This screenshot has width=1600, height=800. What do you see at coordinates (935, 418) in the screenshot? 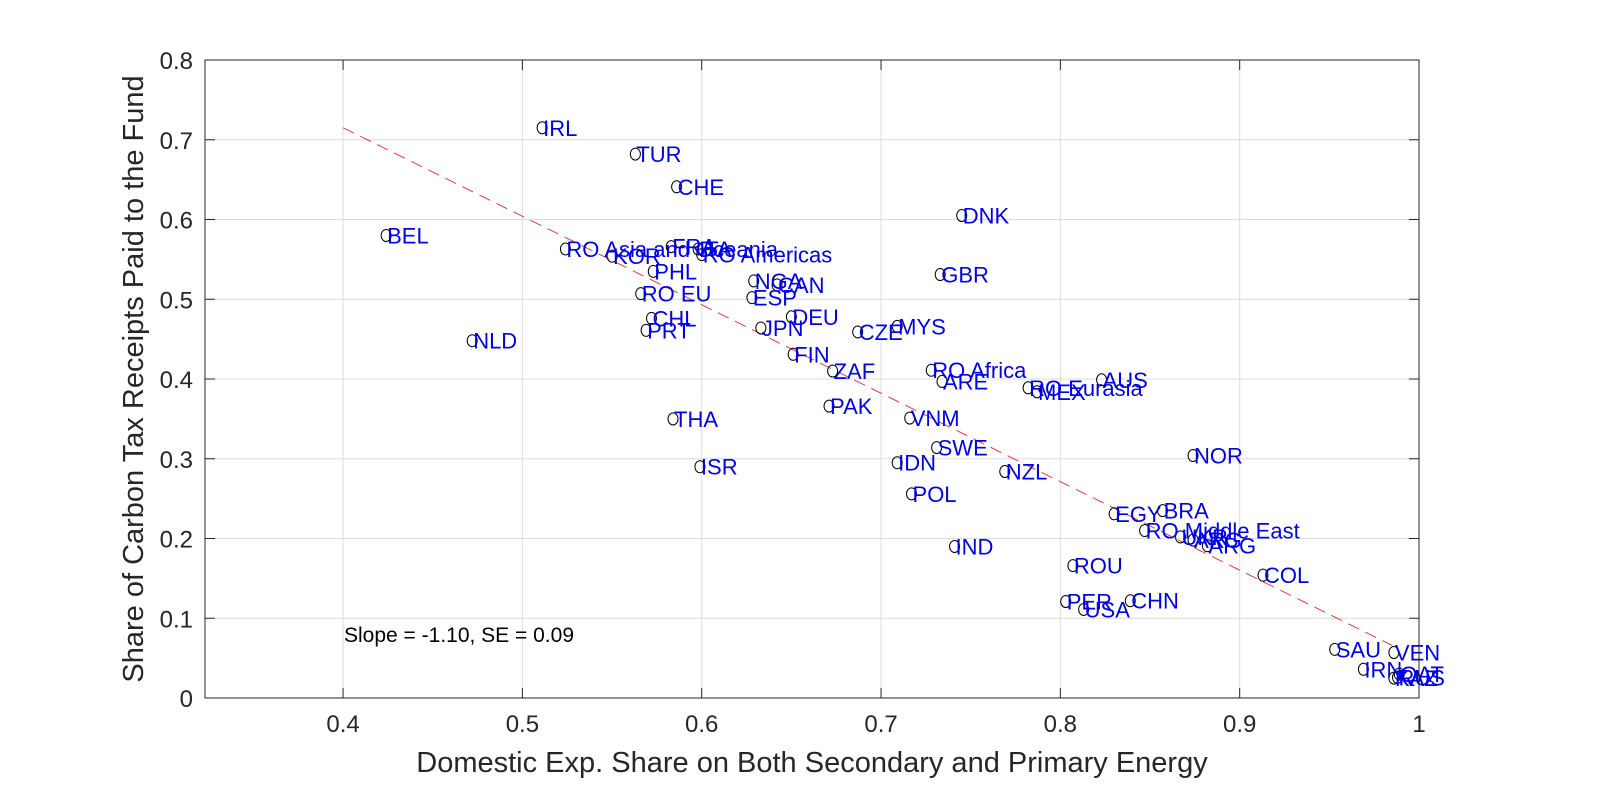
I see `data-label: VNM` at bounding box center [935, 418].